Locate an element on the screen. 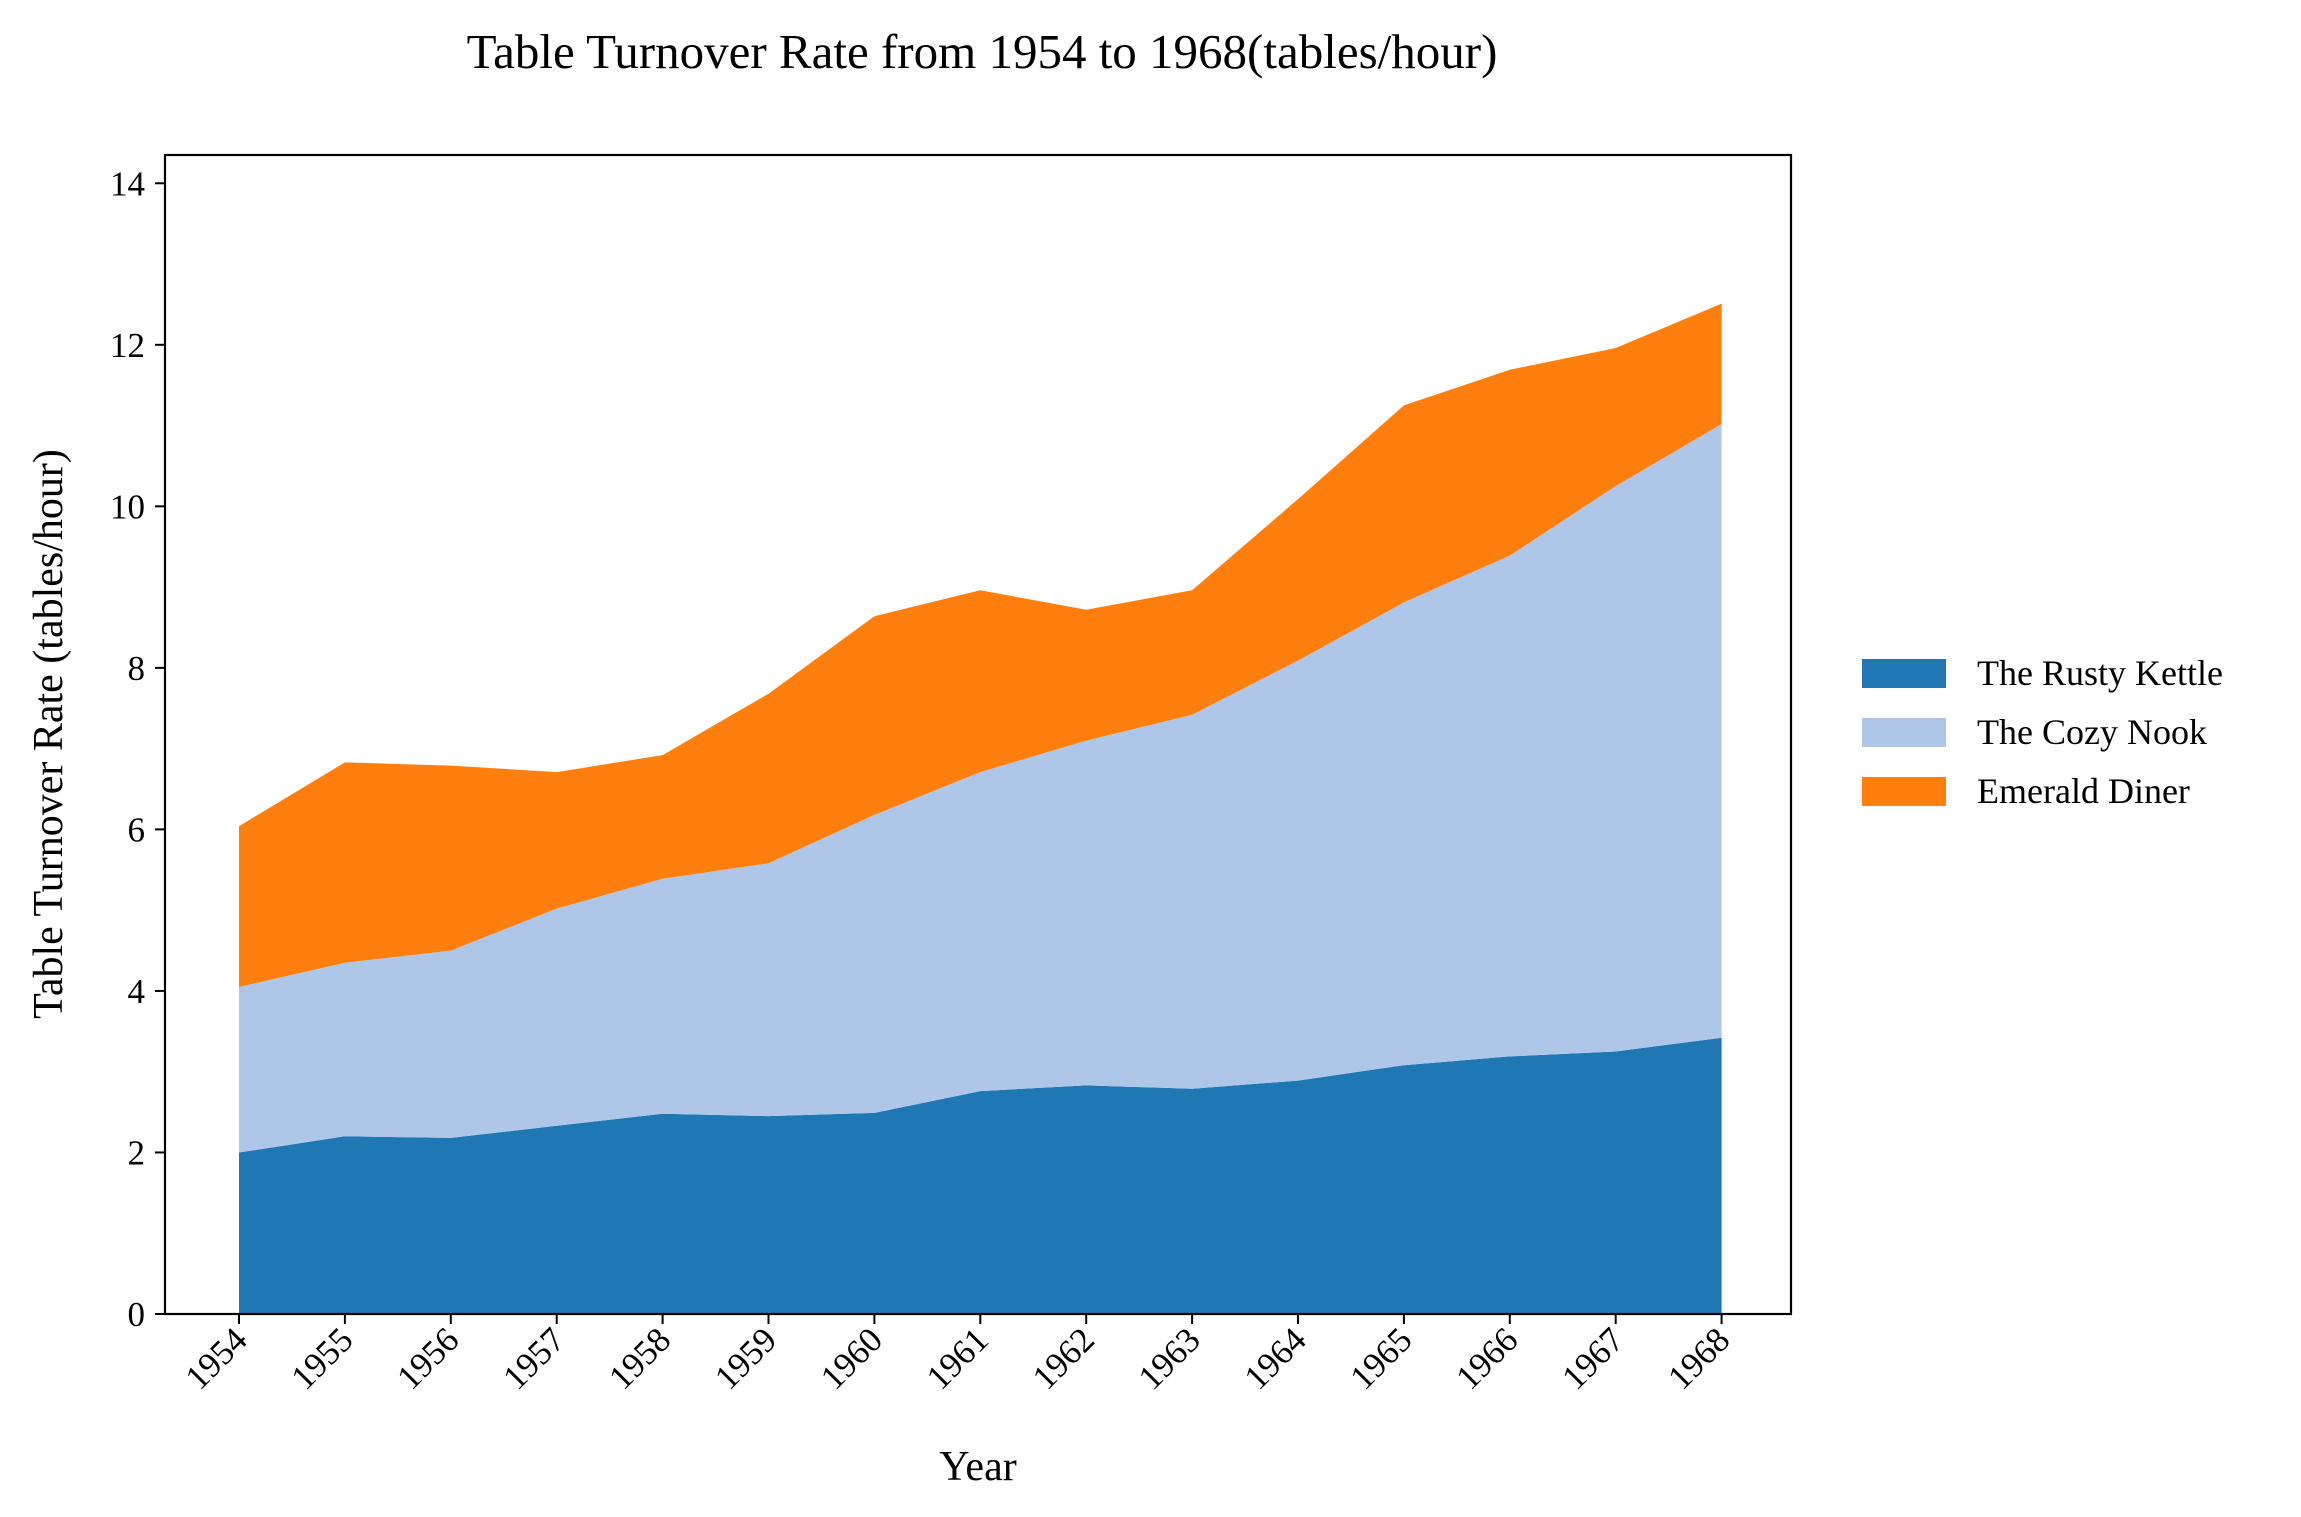 The width and height of the screenshot is (2301, 1517). y-tick-label: 0 is located at coordinates (137, 1314).